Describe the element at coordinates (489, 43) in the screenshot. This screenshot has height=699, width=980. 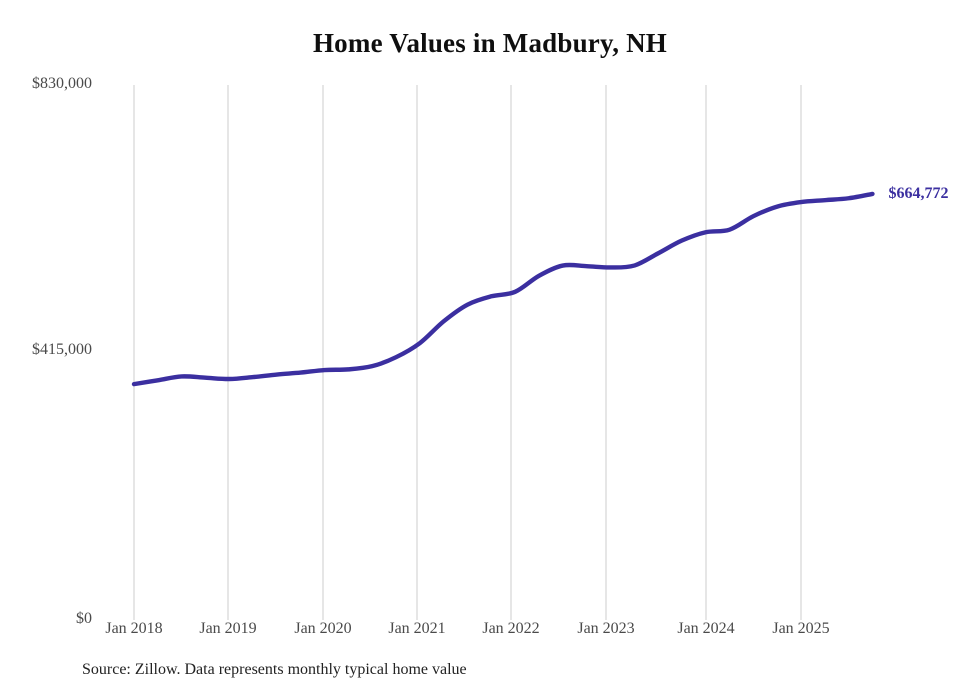
I see `chart-title: Home Values in Madbury, NH` at that location.